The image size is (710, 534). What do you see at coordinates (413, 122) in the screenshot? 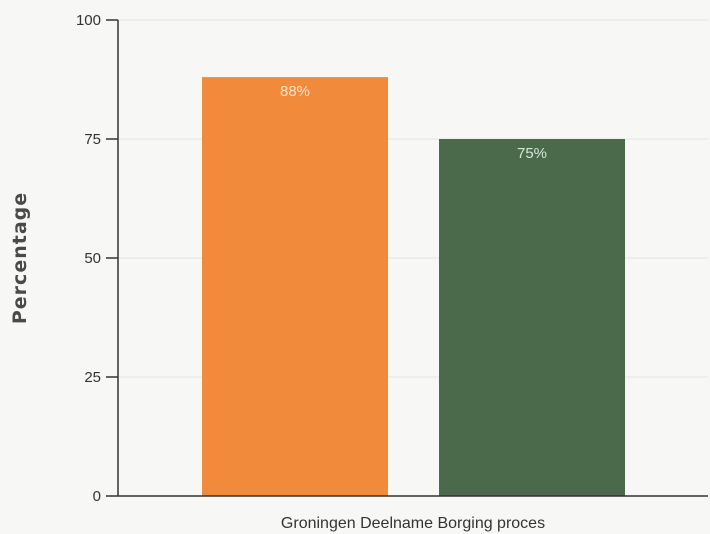
I see `bar-value-labels: 88% 75%` at bounding box center [413, 122].